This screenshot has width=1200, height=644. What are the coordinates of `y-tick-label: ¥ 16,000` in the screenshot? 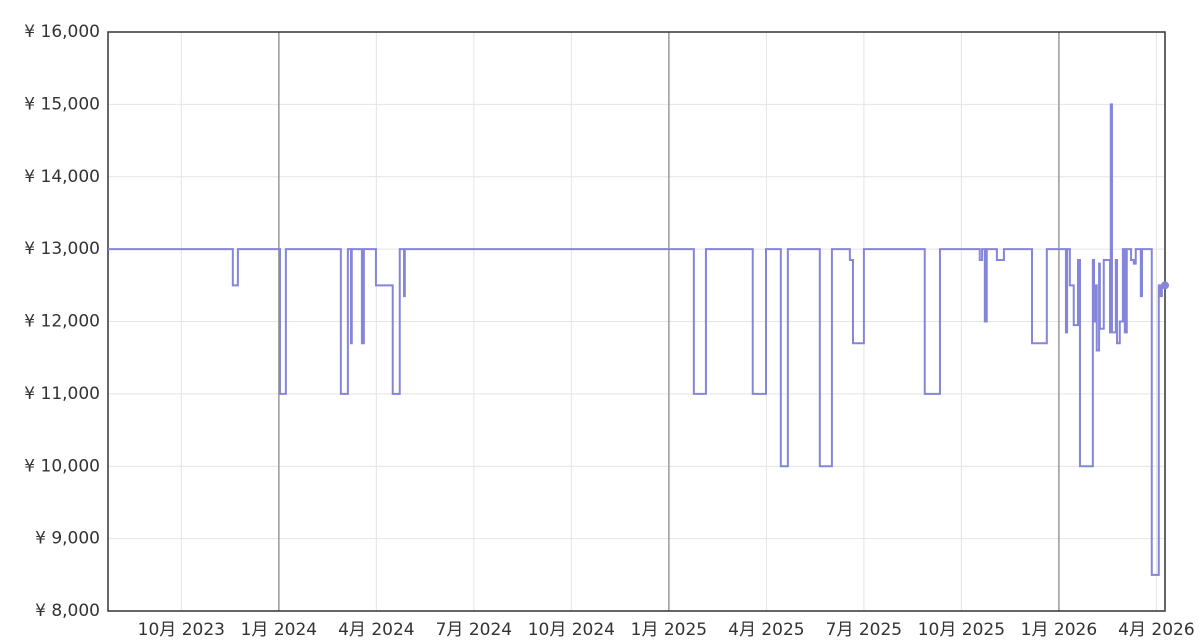 It's located at (62, 32).